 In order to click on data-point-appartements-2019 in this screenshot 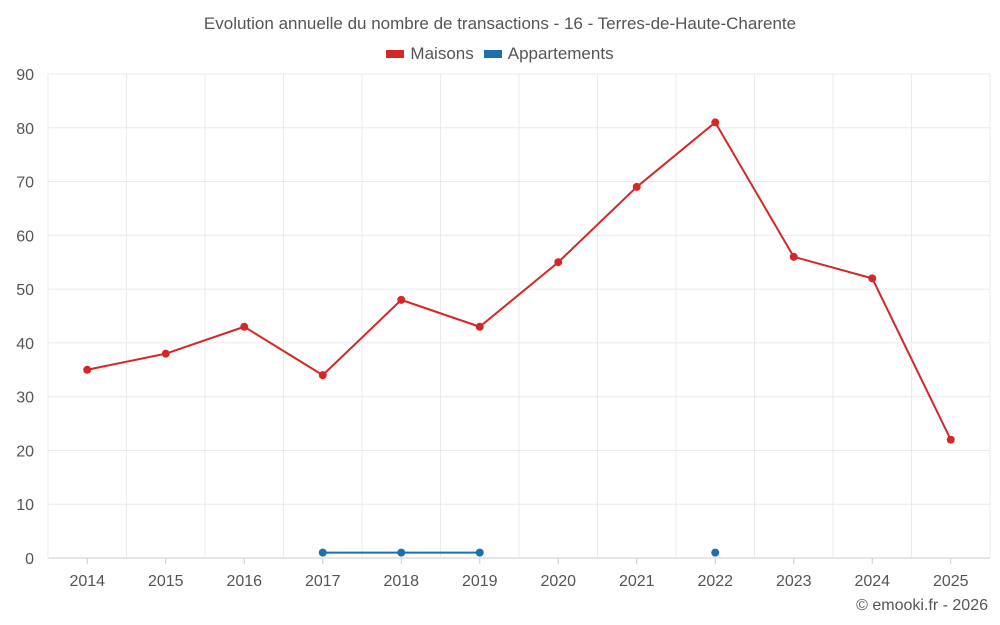, I will do `click(479, 552)`.